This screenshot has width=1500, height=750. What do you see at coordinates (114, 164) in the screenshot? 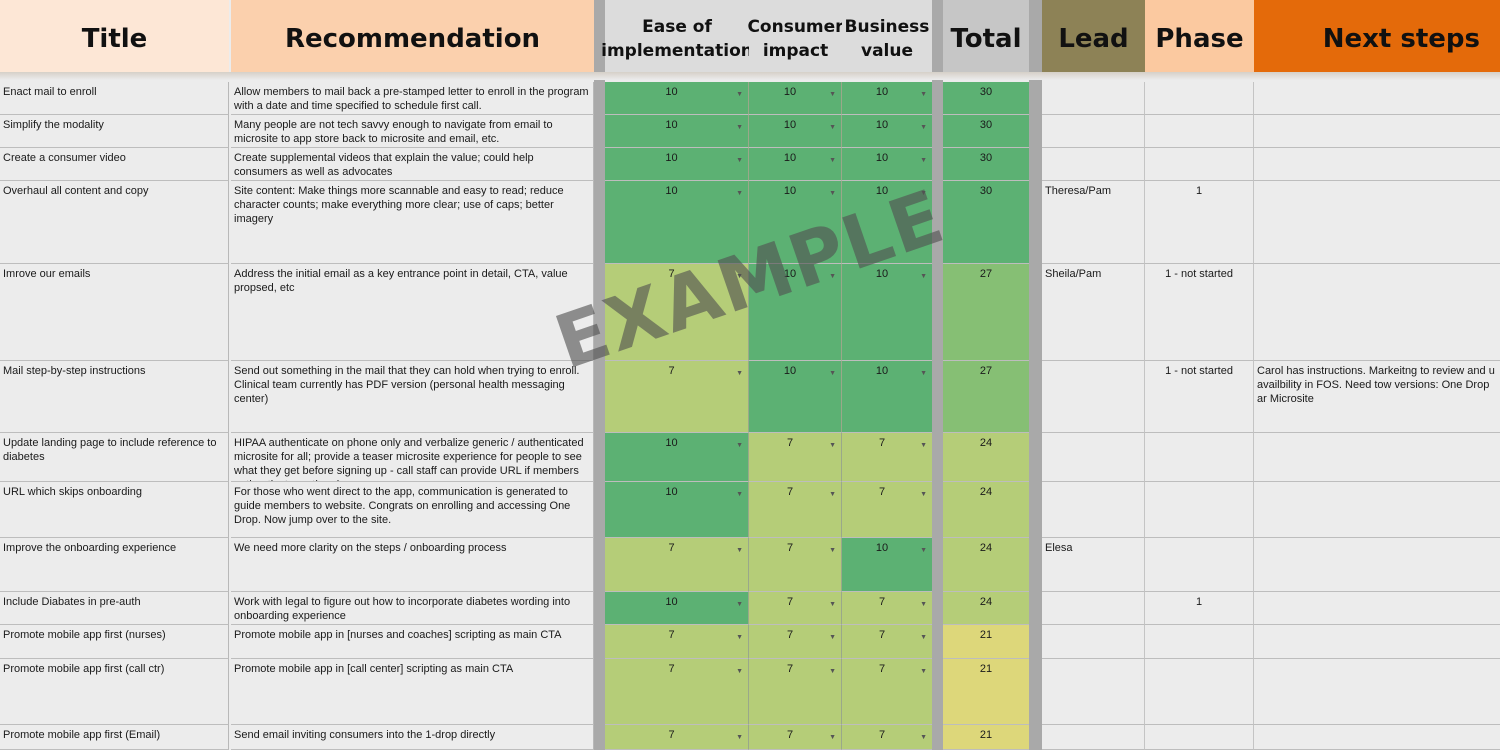
I see `cell-title: Create a consumer video` at bounding box center [114, 164].